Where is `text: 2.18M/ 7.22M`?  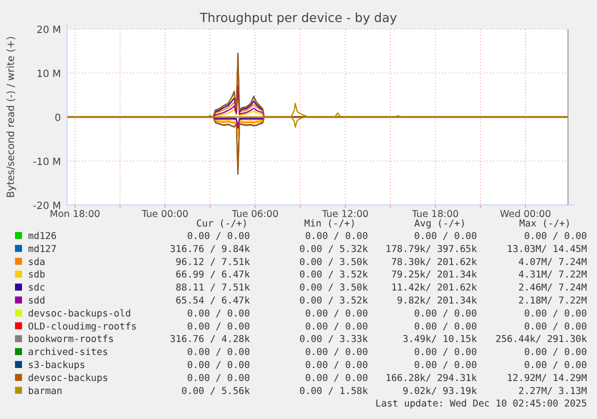
text: 2.18M/ 7.22M is located at coordinates (552, 301).